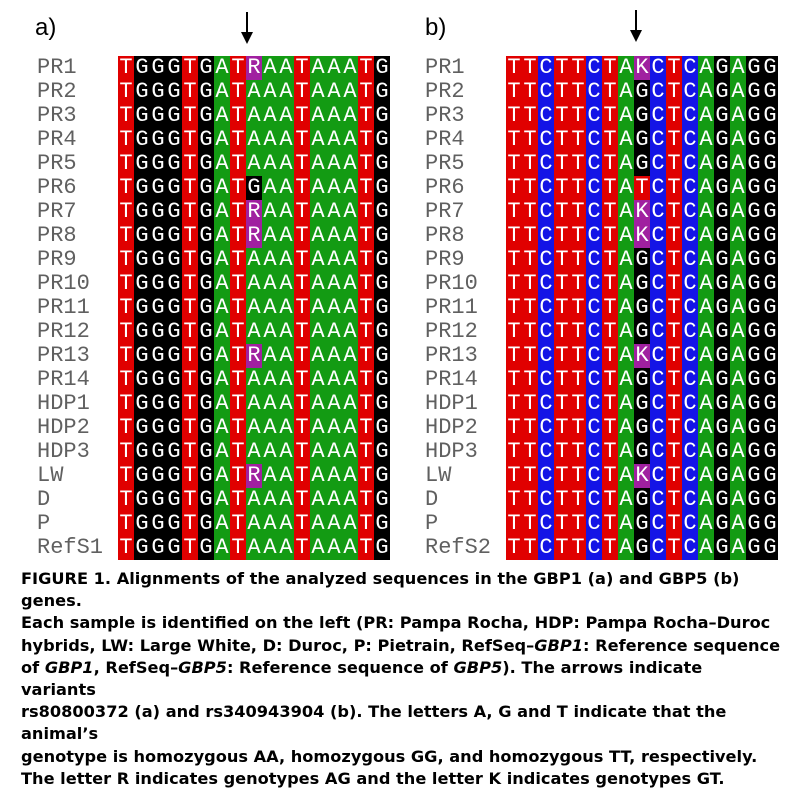 This screenshot has width=802, height=790. What do you see at coordinates (44, 499) in the screenshot?
I see `sample-name: D` at bounding box center [44, 499].